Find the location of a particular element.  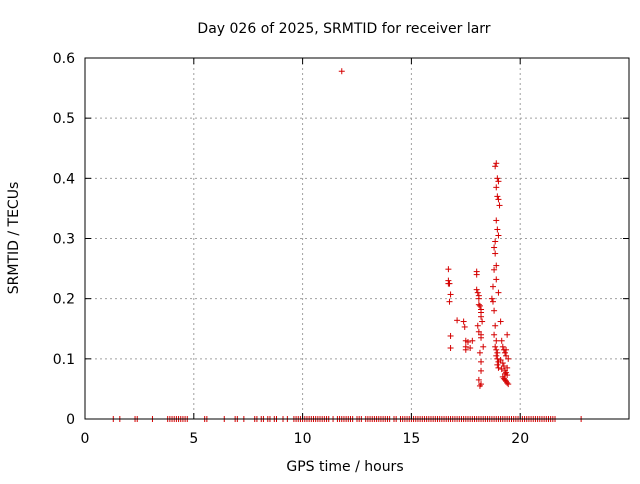

y-tick-label: 0.5 is located at coordinates (64, 119).